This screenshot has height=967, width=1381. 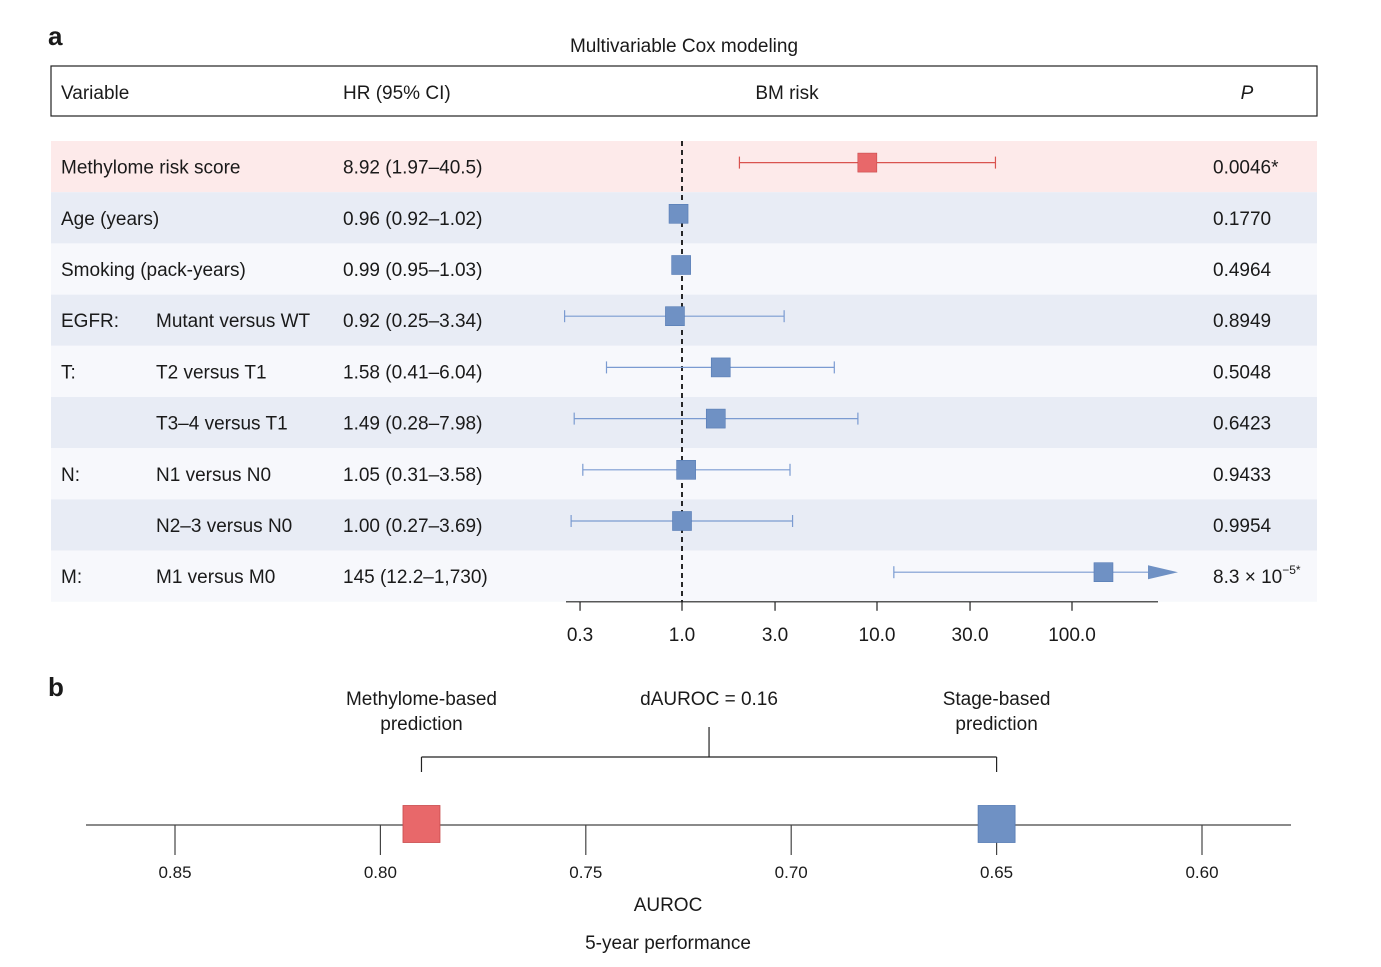 What do you see at coordinates (684, 91) in the screenshot?
I see `header-box` at bounding box center [684, 91].